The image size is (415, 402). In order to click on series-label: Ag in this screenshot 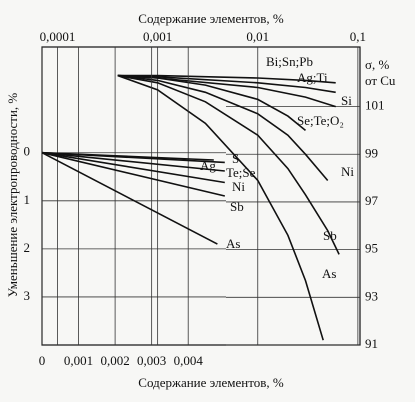, I will do `click(208, 165)`.